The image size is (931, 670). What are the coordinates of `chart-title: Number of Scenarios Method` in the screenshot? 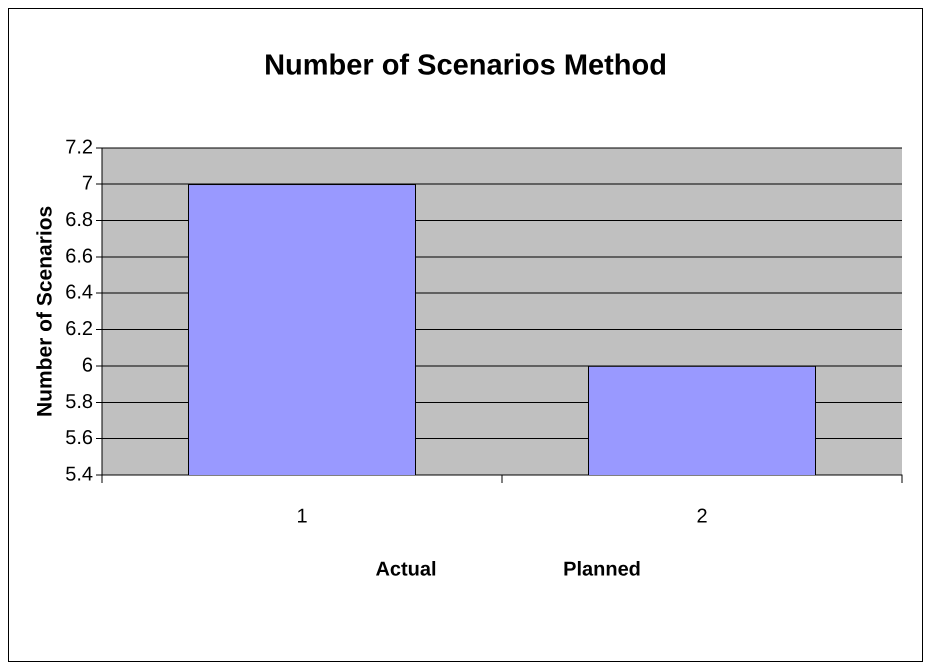 It's located at (465, 65).